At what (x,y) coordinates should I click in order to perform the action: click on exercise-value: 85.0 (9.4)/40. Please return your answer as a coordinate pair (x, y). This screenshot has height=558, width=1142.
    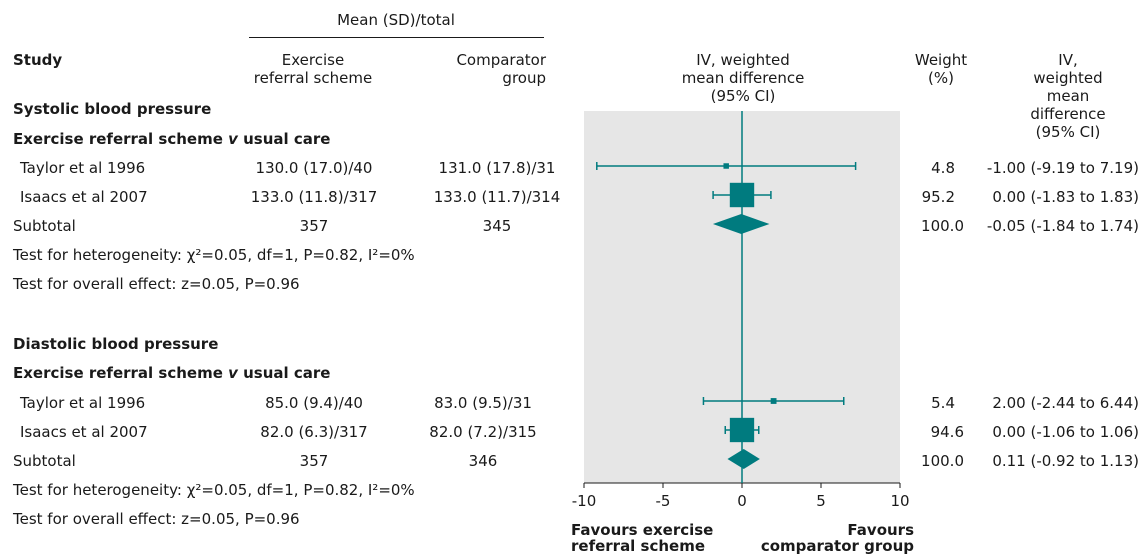
    Looking at the image, I should click on (314, 403).